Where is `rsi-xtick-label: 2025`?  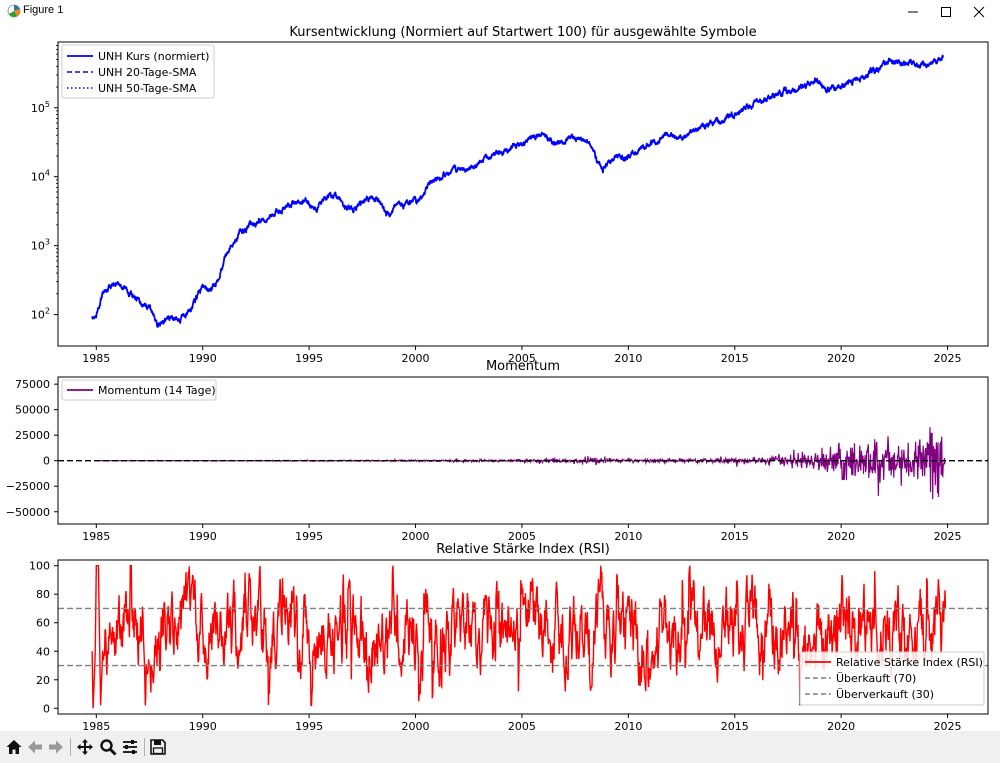
rsi-xtick-label: 2025 is located at coordinates (948, 725).